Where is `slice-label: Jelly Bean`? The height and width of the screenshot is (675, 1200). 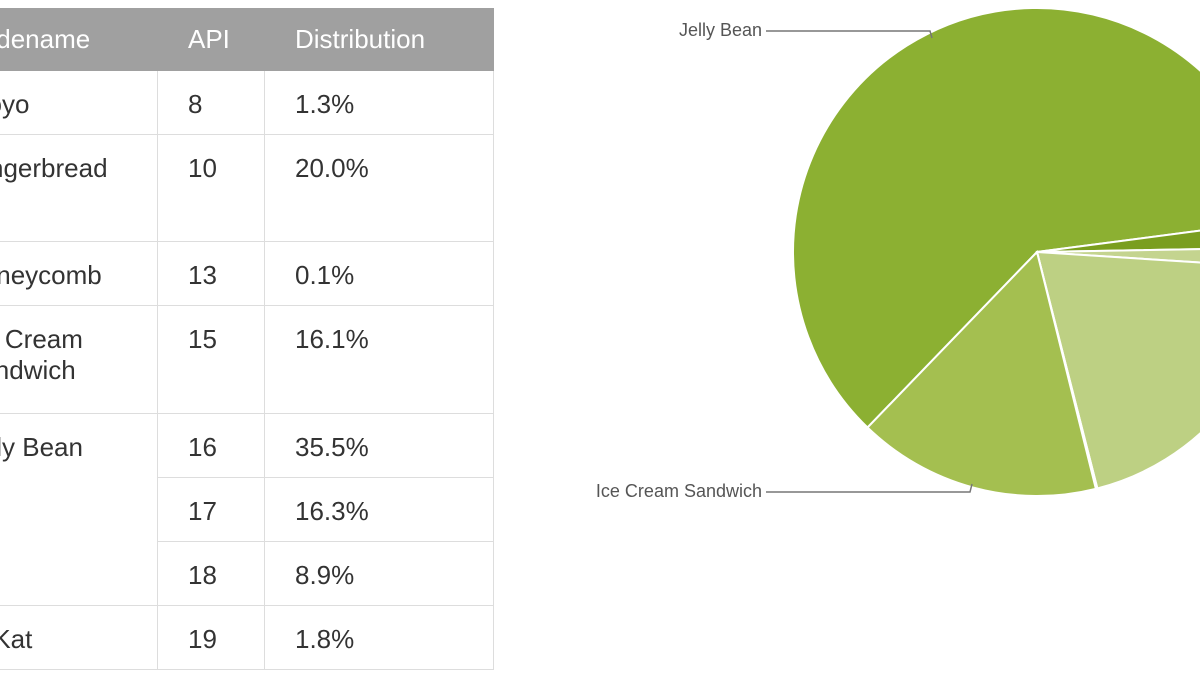 slice-label: Jelly Bean is located at coordinates (720, 30).